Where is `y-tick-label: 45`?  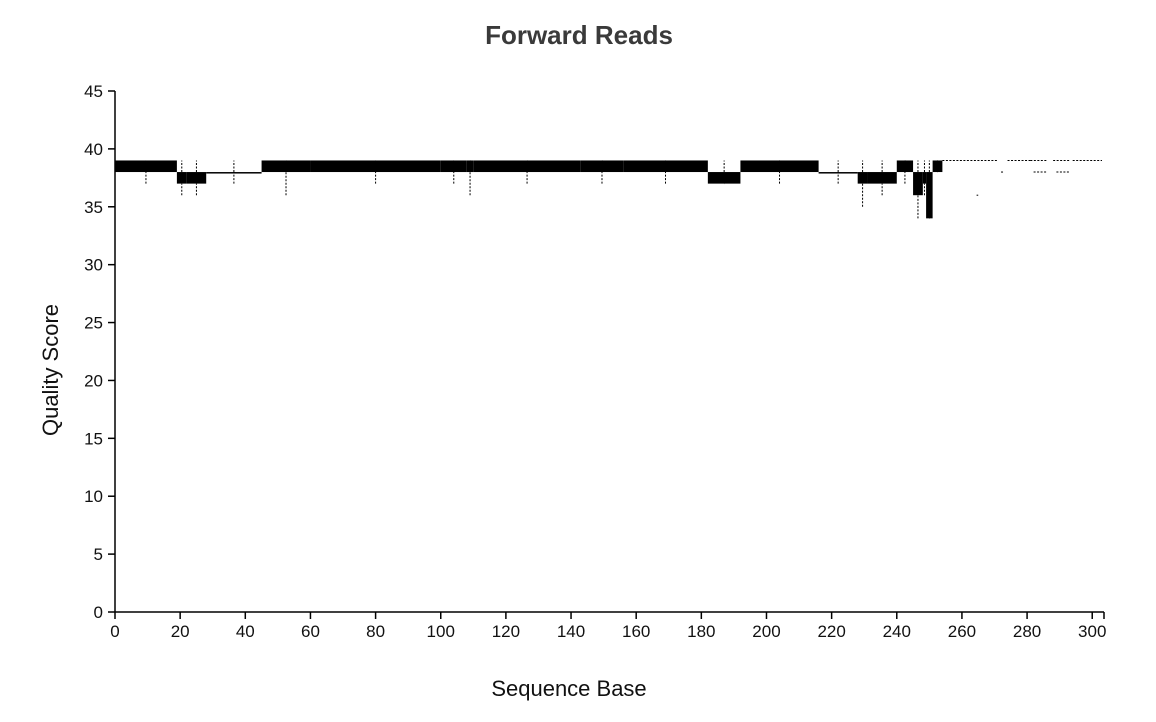 y-tick-label: 45 is located at coordinates (93, 91).